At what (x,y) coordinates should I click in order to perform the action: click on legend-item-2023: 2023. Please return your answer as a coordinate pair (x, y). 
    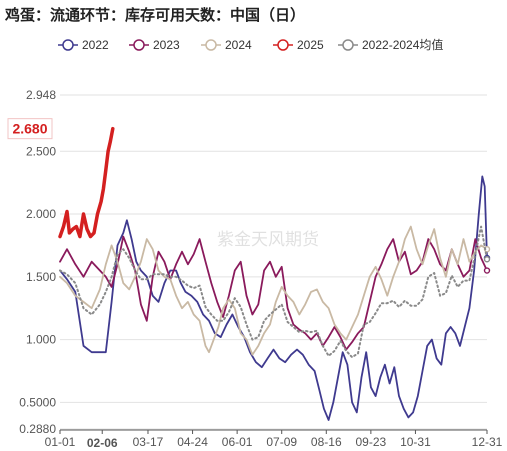
    Looking at the image, I should click on (154, 45).